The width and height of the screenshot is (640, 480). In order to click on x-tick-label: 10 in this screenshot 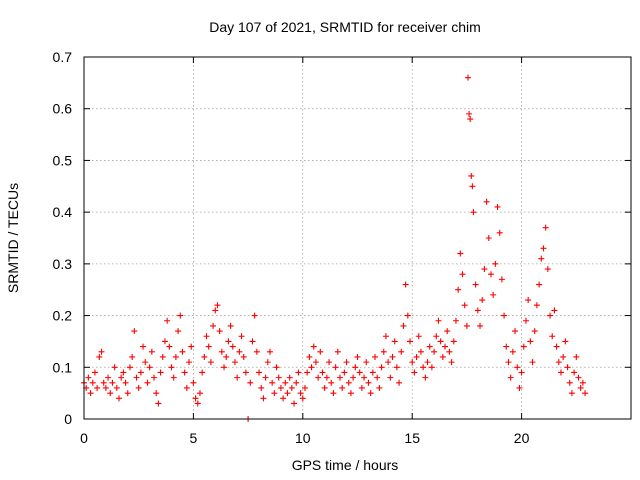, I will do `click(303, 438)`.